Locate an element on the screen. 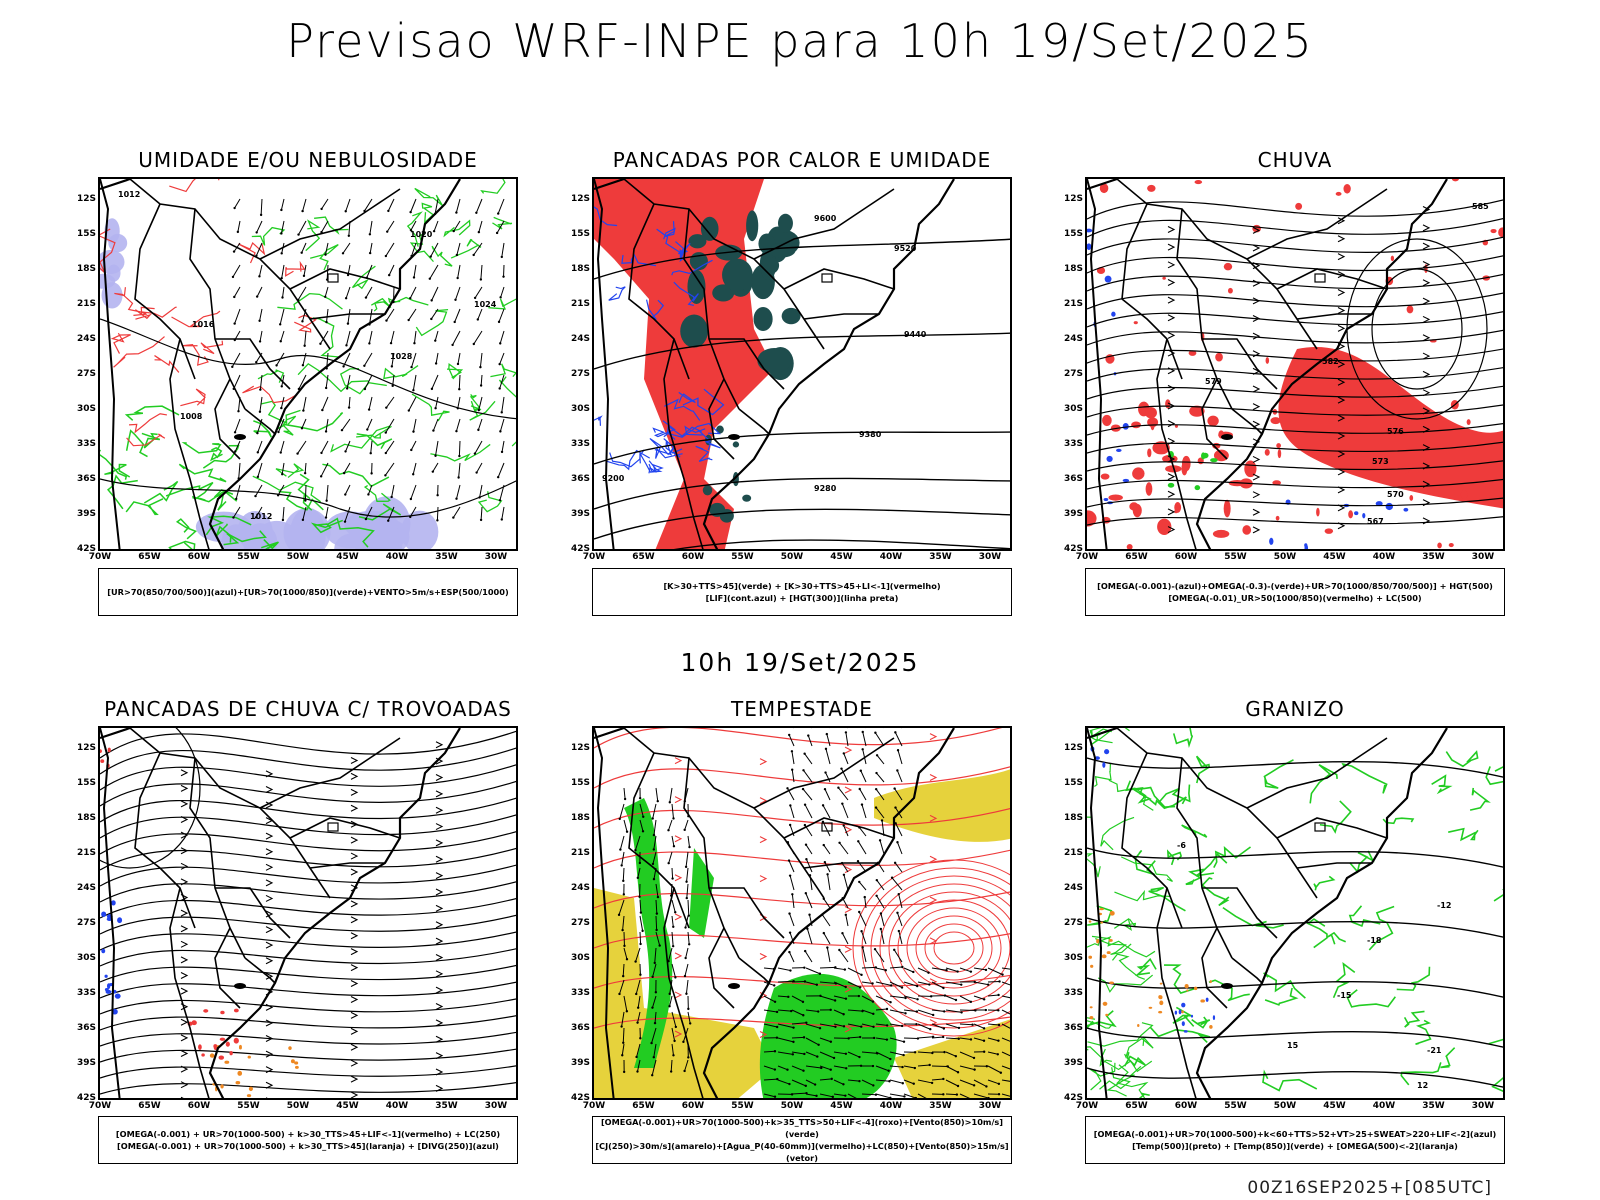  panel-1-map: 1012 1020 1024 1028 1016 1008 1012 is located at coordinates (308, 364).